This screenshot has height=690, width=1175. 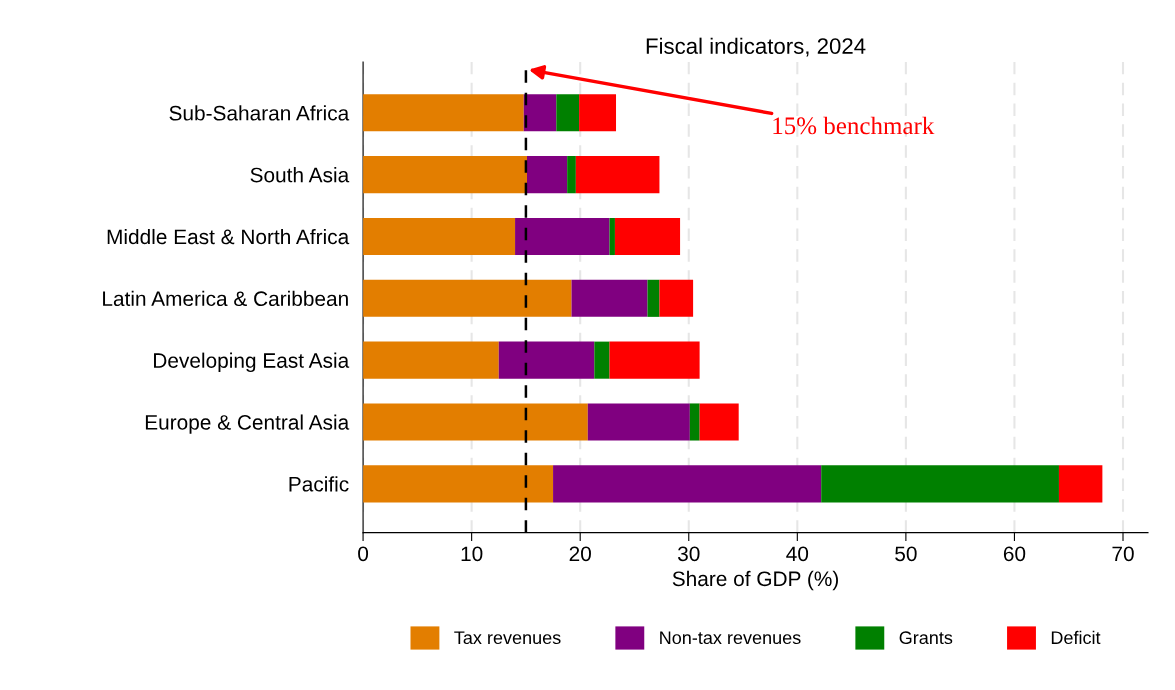 I want to click on x-tick-label: 40, so click(x=797, y=554).